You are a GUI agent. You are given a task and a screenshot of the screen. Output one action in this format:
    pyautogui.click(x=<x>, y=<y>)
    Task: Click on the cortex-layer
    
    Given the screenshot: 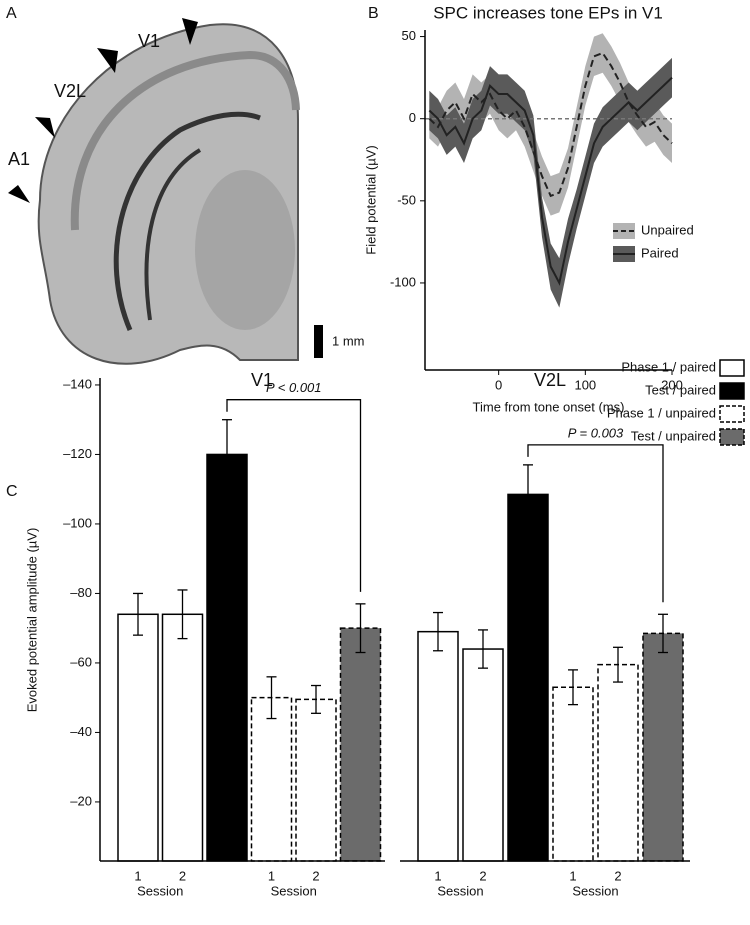 What is the action you would take?
    pyautogui.click(x=185, y=140)
    